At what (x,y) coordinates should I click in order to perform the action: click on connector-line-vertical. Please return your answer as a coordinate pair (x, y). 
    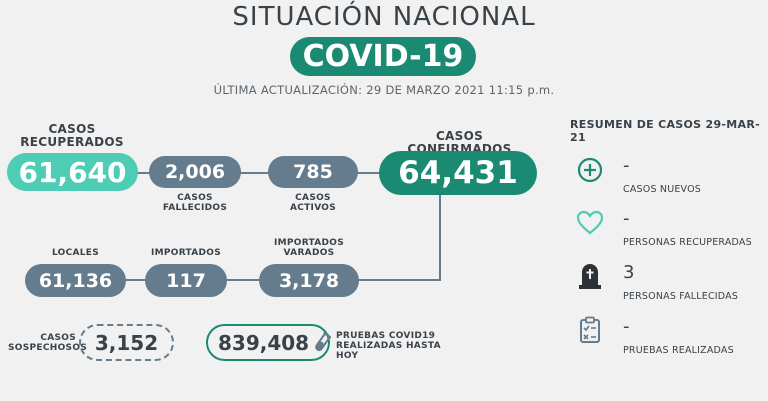
    Looking at the image, I should click on (440, 235).